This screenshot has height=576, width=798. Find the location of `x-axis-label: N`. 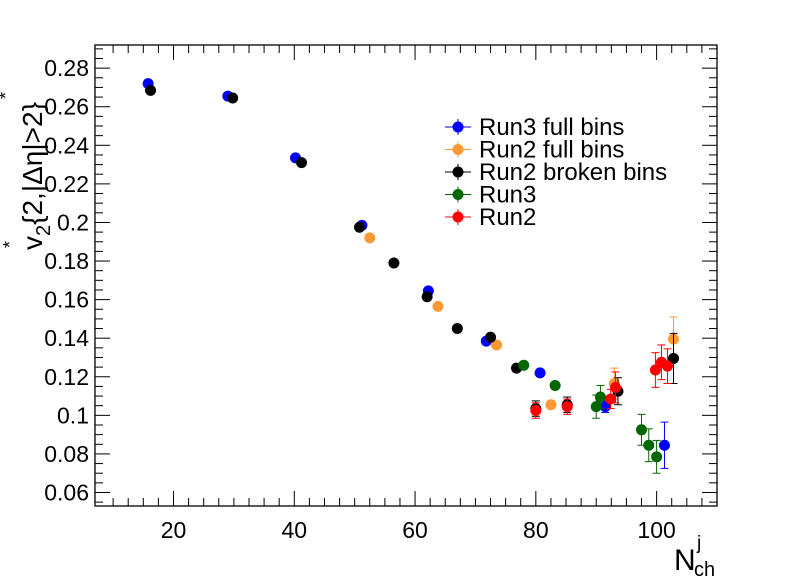

x-axis-label: N is located at coordinates (685, 560).